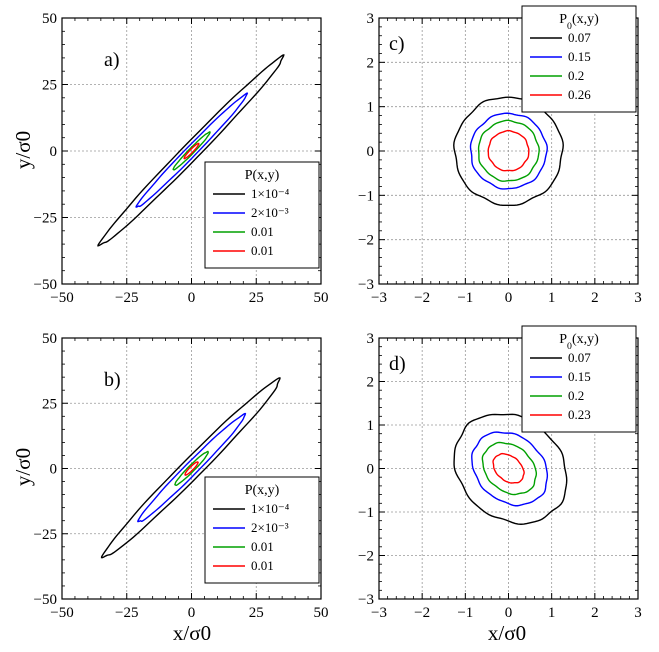 Image resolution: width=659 pixels, height=652 pixels. Describe the element at coordinates (397, 44) in the screenshot. I see `panel-label: c)` at that location.